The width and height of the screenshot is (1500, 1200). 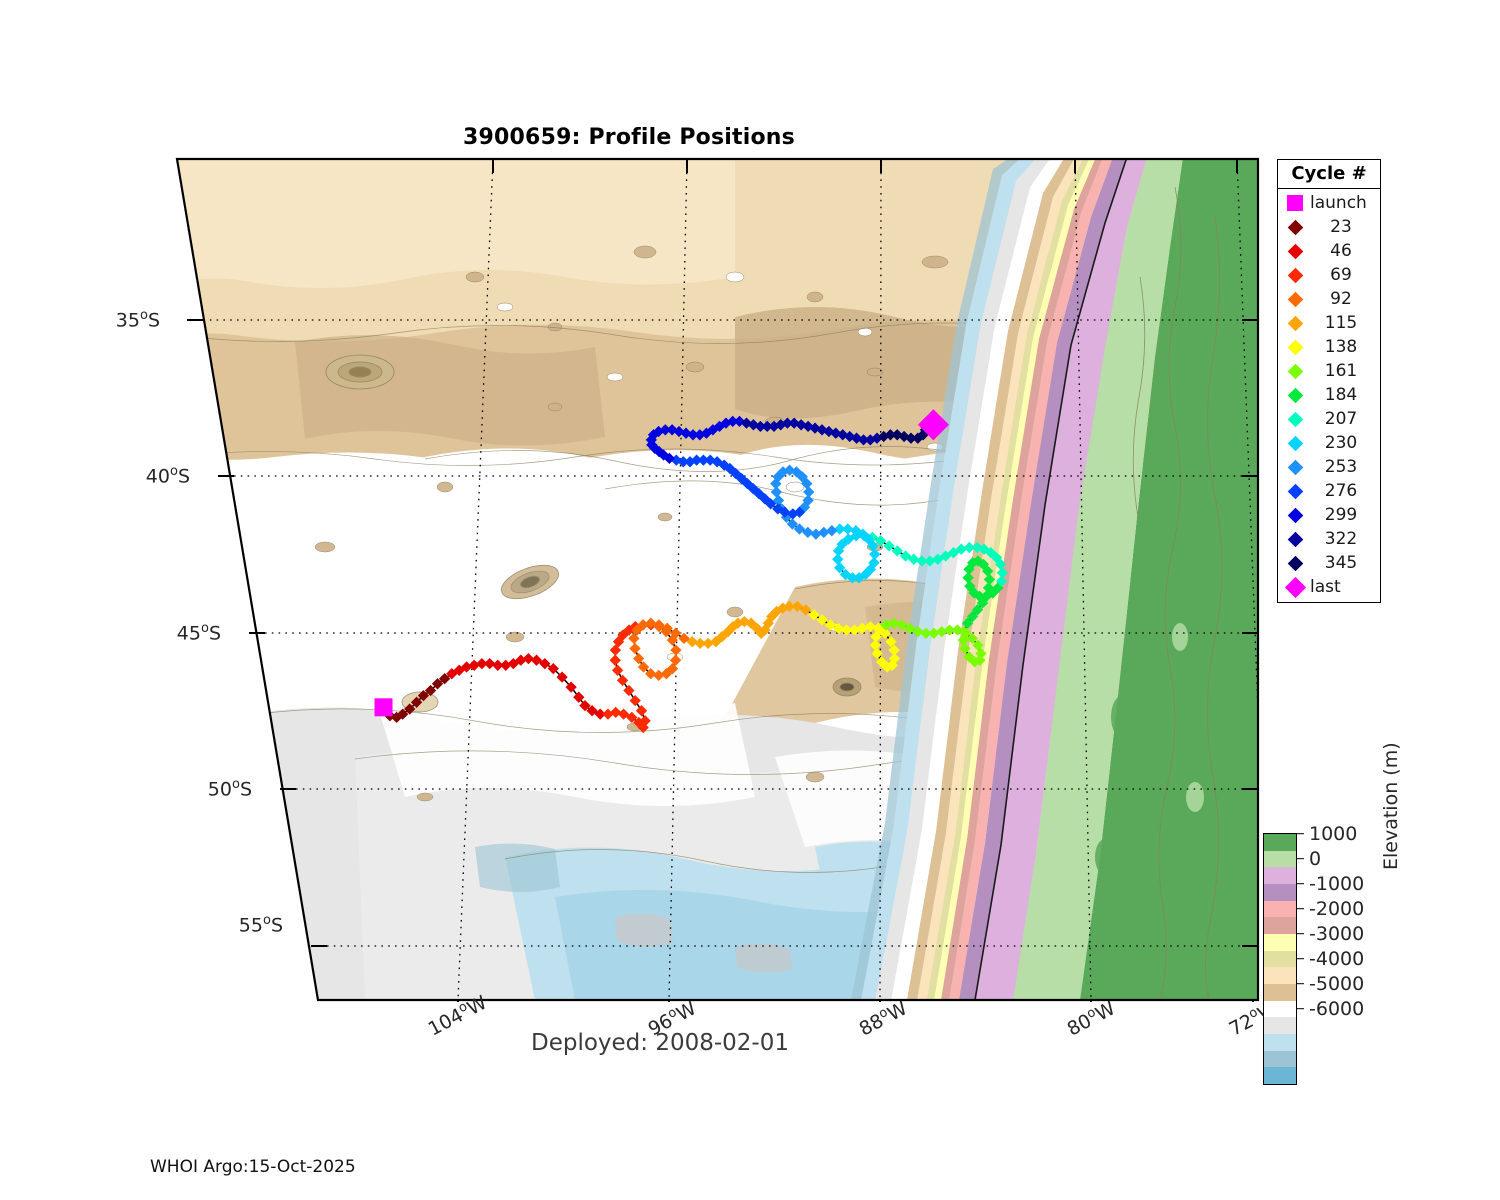 I want to click on legend-row-322: 322, so click(x=1329, y=539).